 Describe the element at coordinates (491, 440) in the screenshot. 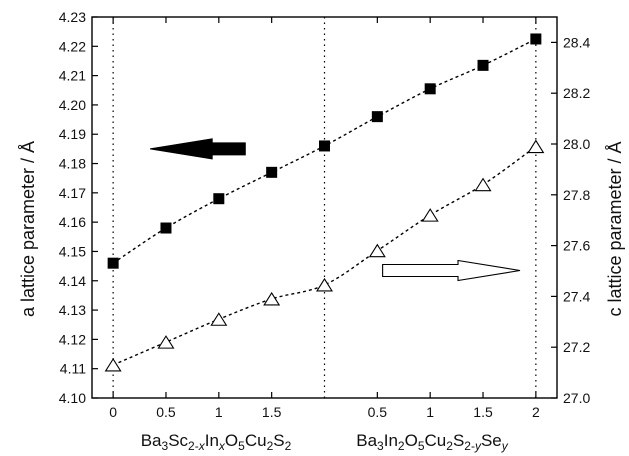

I see `x-axis-title-part: Se` at that location.